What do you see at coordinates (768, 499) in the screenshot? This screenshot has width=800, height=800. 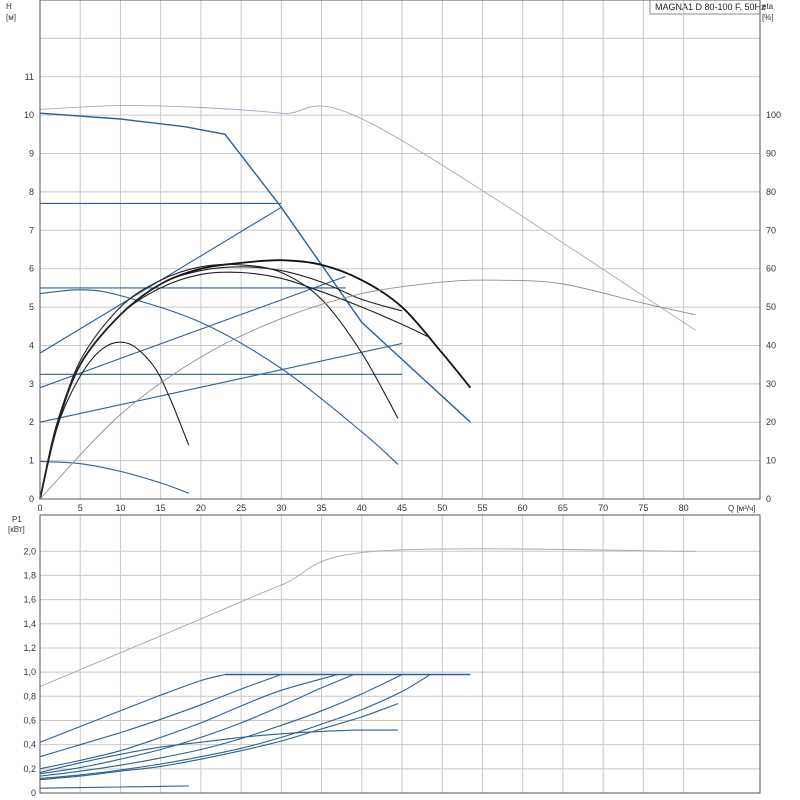 I see `y2-tick-label: 0` at bounding box center [768, 499].